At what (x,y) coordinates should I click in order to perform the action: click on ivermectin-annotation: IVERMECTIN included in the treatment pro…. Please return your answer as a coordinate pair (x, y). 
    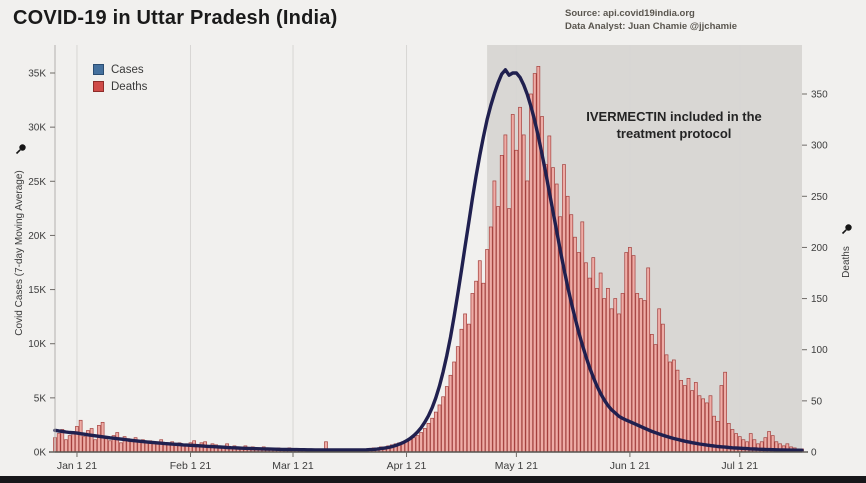
    Looking at the image, I should click on (674, 125).